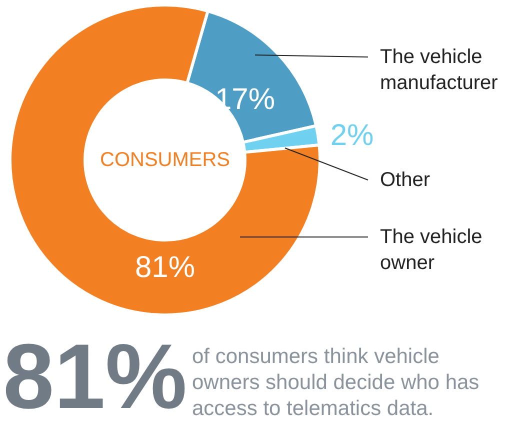 The height and width of the screenshot is (428, 529). I want to click on data-label: 81%, so click(165, 267).